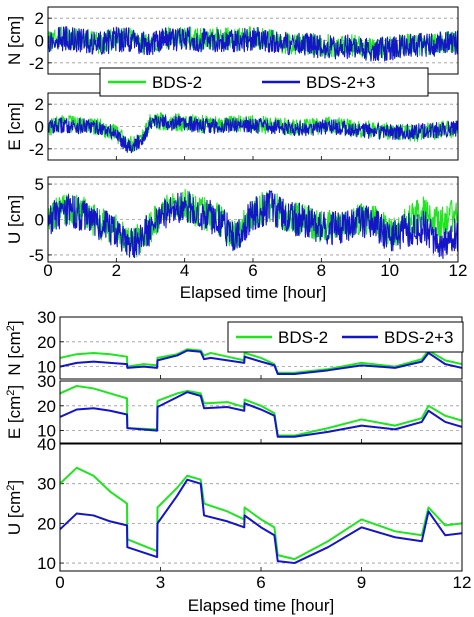 The image size is (474, 617). I want to click on x-tick-label: 4, so click(184, 270).